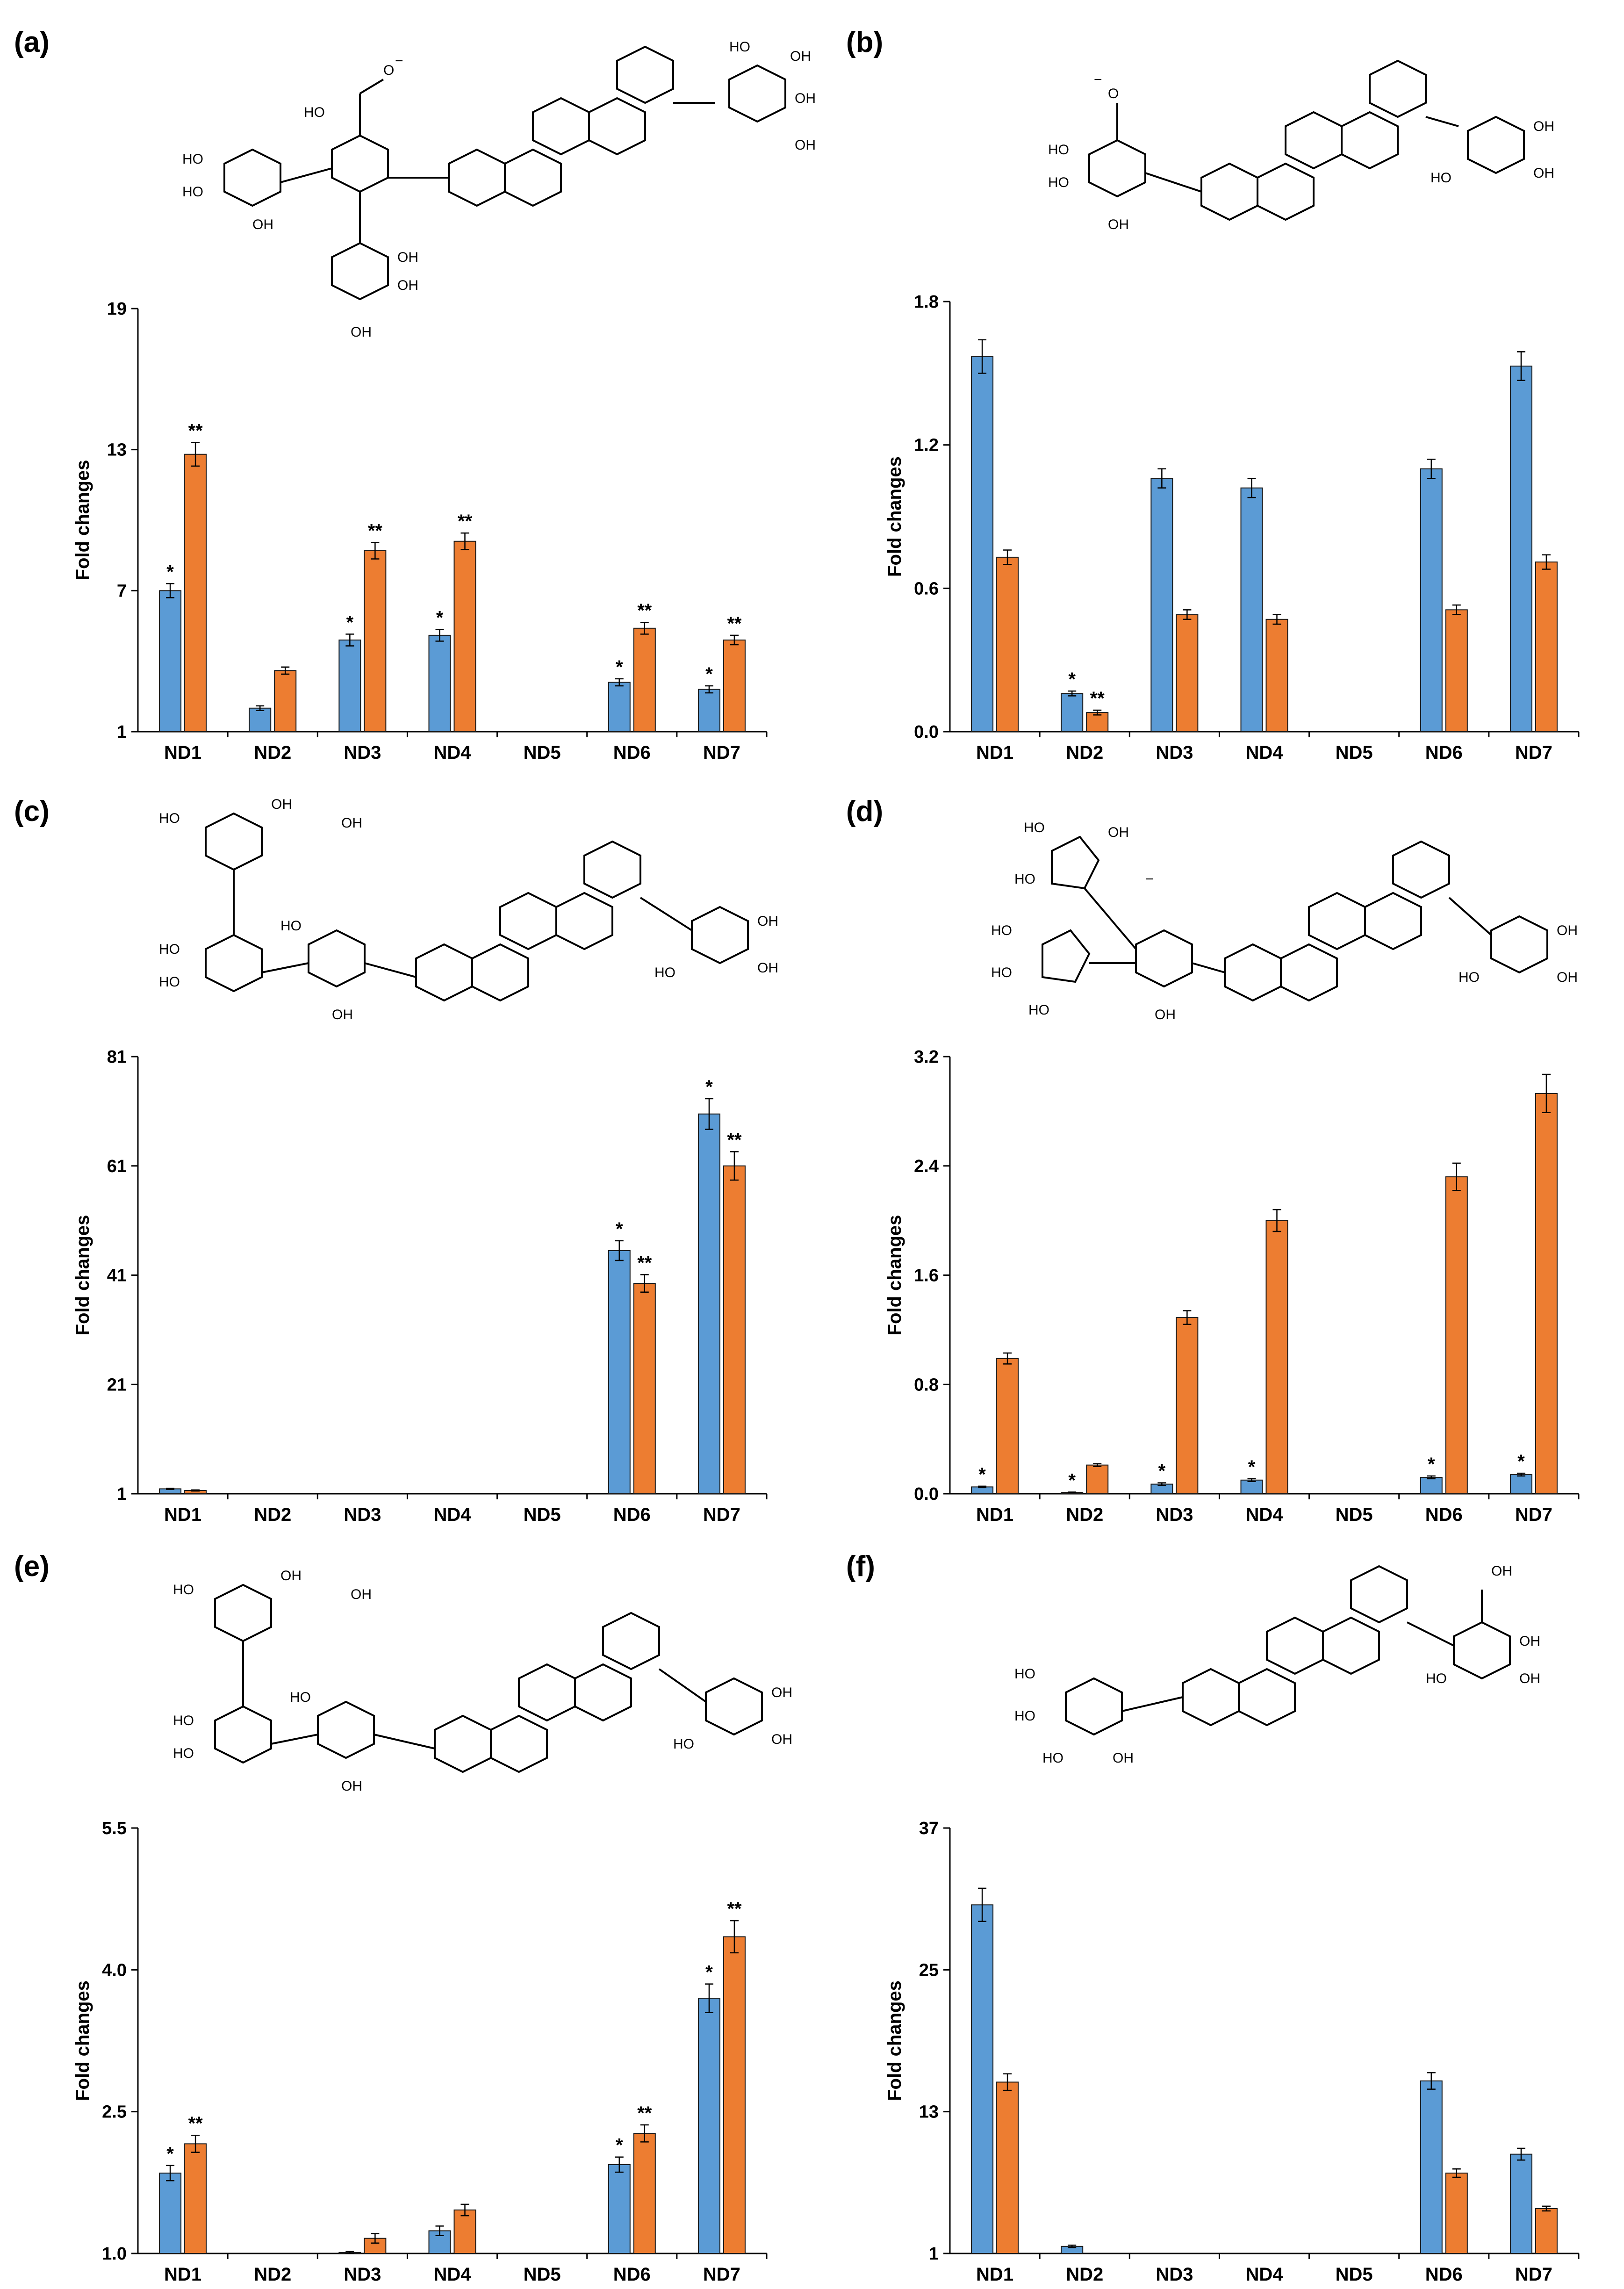 Image resolution: width=1624 pixels, height=2289 pixels. Describe the element at coordinates (926, 302) in the screenshot. I see `y-tick-label: 1.8` at that location.